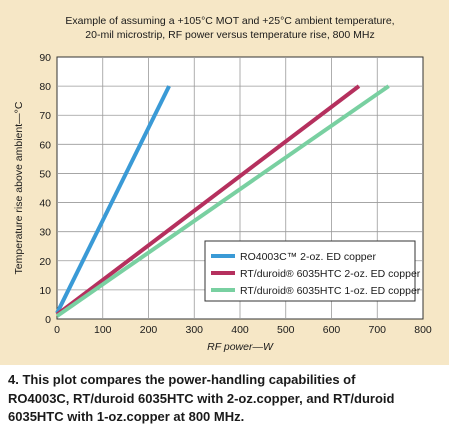 The image size is (449, 437). Describe the element at coordinates (377, 330) in the screenshot. I see `x-tick-label: 700` at that location.